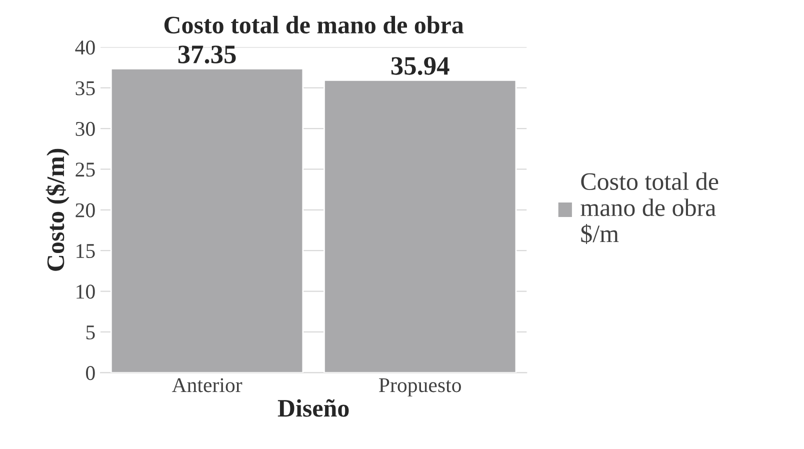  I want to click on y-tick-label: 5, so click(90, 333).